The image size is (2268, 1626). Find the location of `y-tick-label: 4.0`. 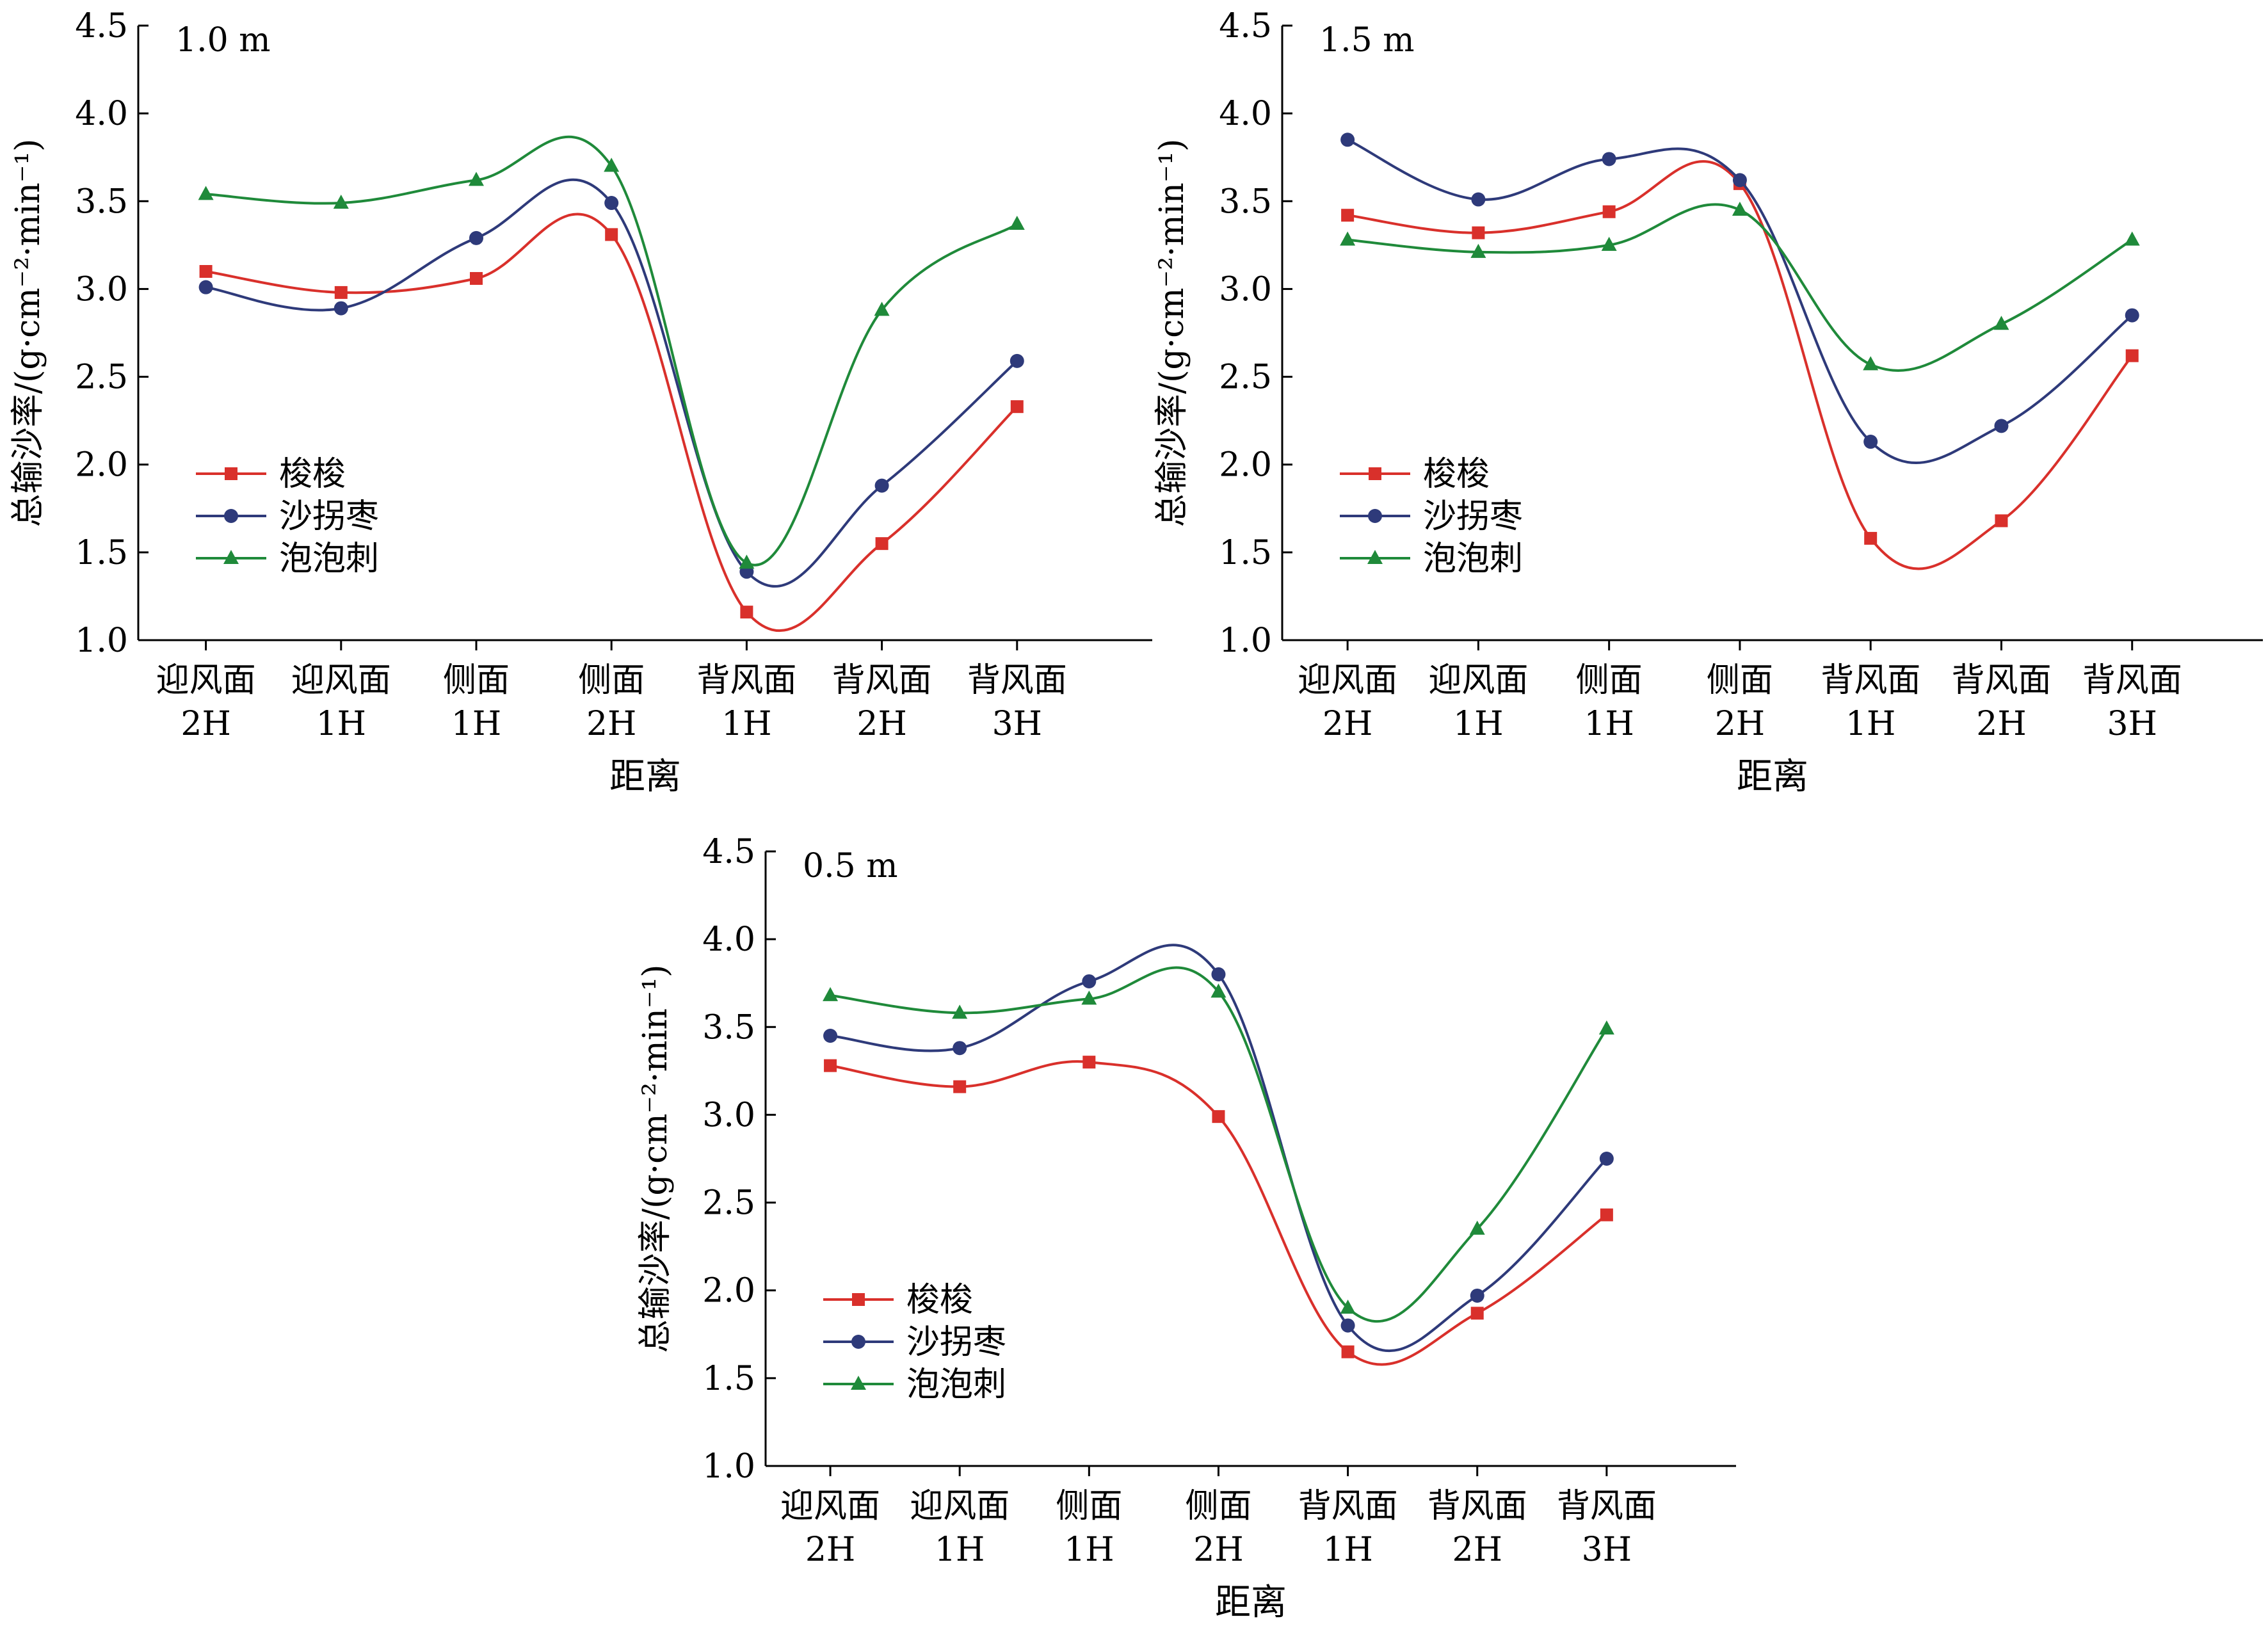

y-tick-label: 4.0 is located at coordinates (1245, 114).